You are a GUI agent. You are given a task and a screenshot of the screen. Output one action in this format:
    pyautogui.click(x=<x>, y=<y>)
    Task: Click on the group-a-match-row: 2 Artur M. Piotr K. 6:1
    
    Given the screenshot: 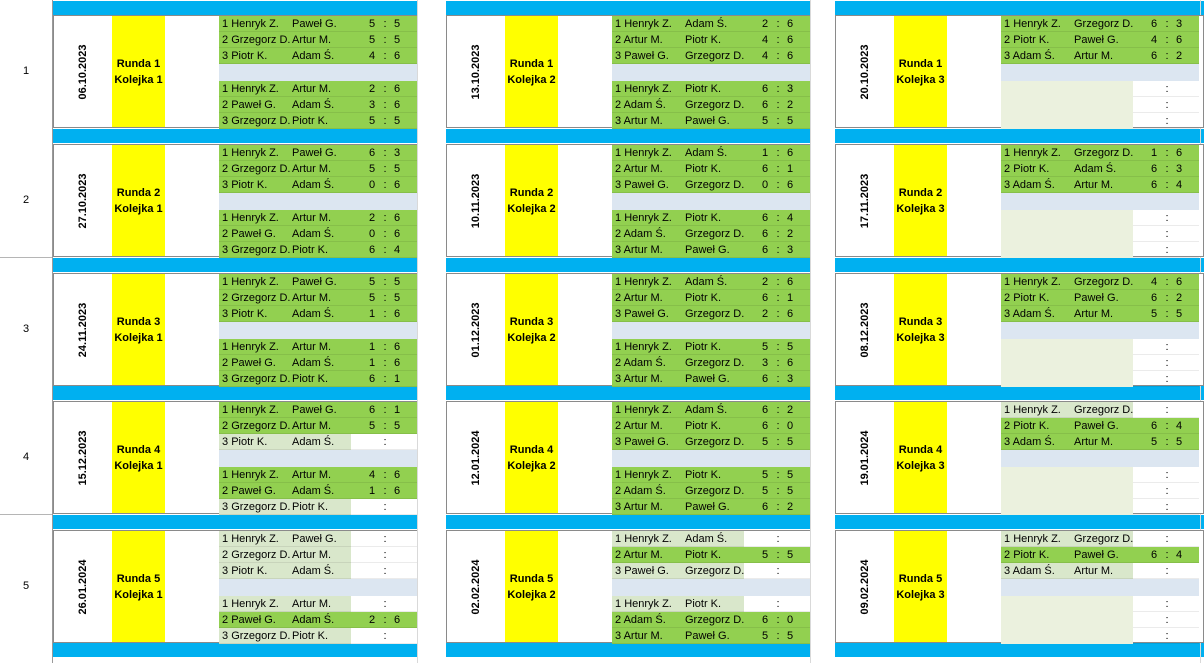 What is the action you would take?
    pyautogui.click(x=711, y=169)
    